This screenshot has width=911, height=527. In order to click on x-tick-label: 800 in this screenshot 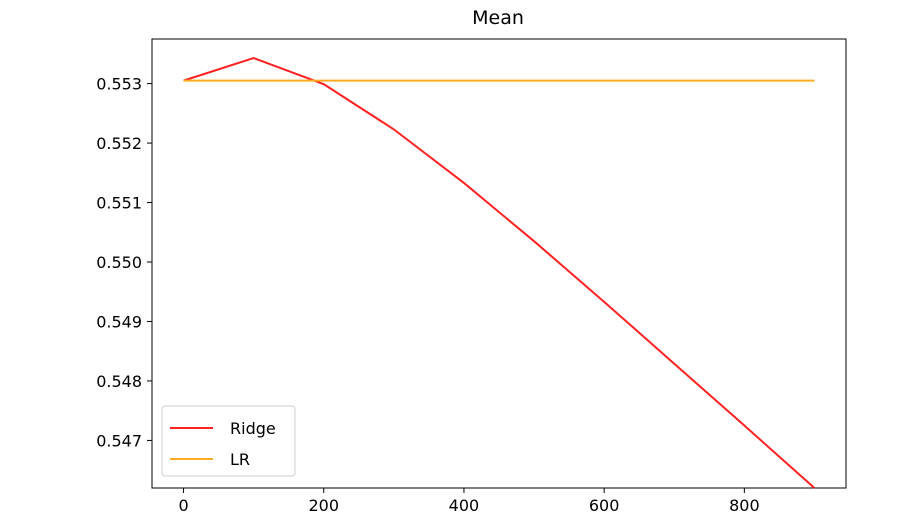, I will do `click(744, 505)`.